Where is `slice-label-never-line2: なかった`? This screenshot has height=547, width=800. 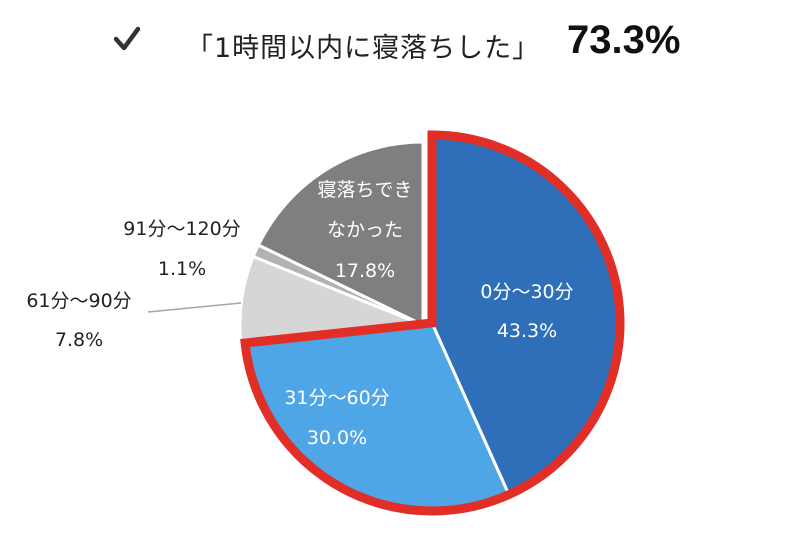
slice-label-never-line2: なかった is located at coordinates (365, 230).